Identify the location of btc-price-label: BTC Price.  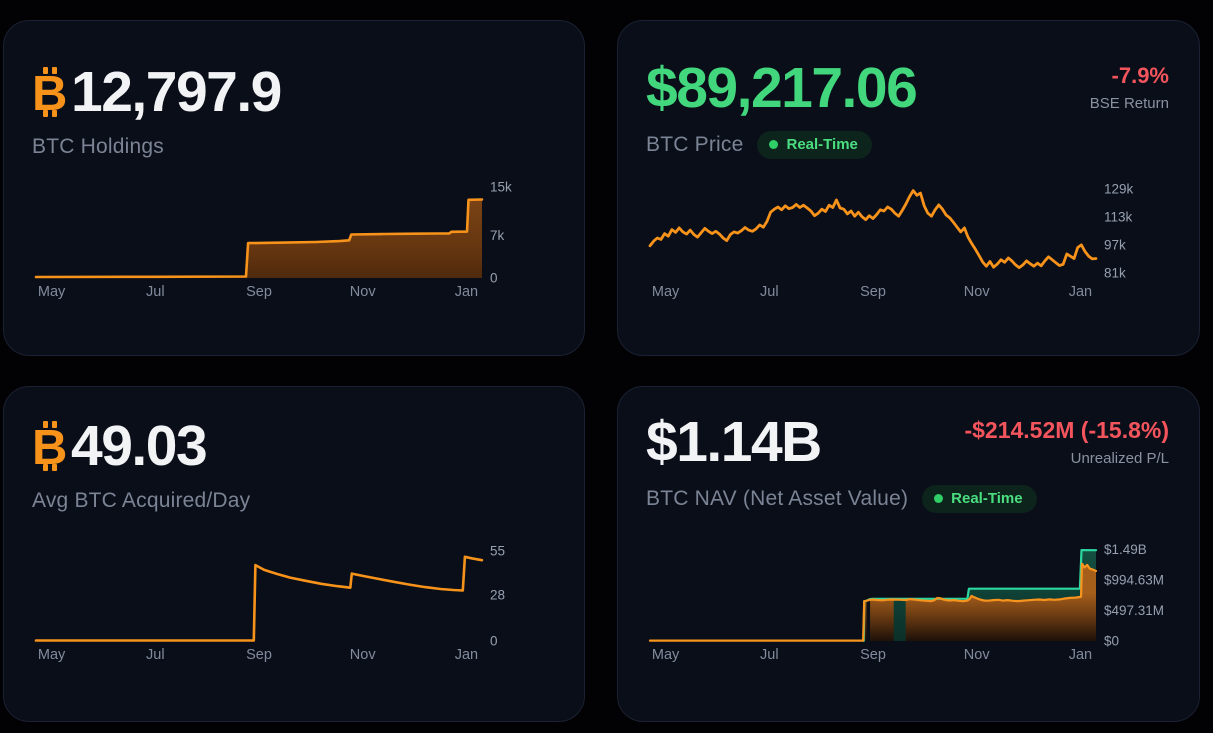
(695, 144).